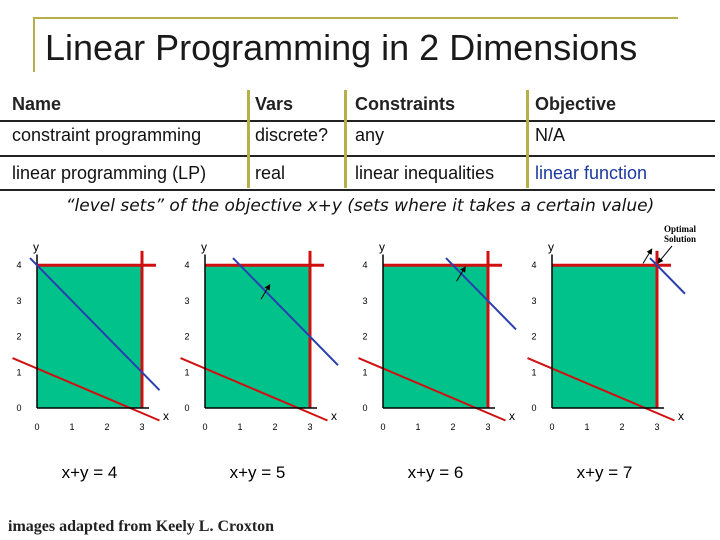 The width and height of the screenshot is (720, 540). What do you see at coordinates (34, 44) in the screenshot?
I see `left-rule` at bounding box center [34, 44].